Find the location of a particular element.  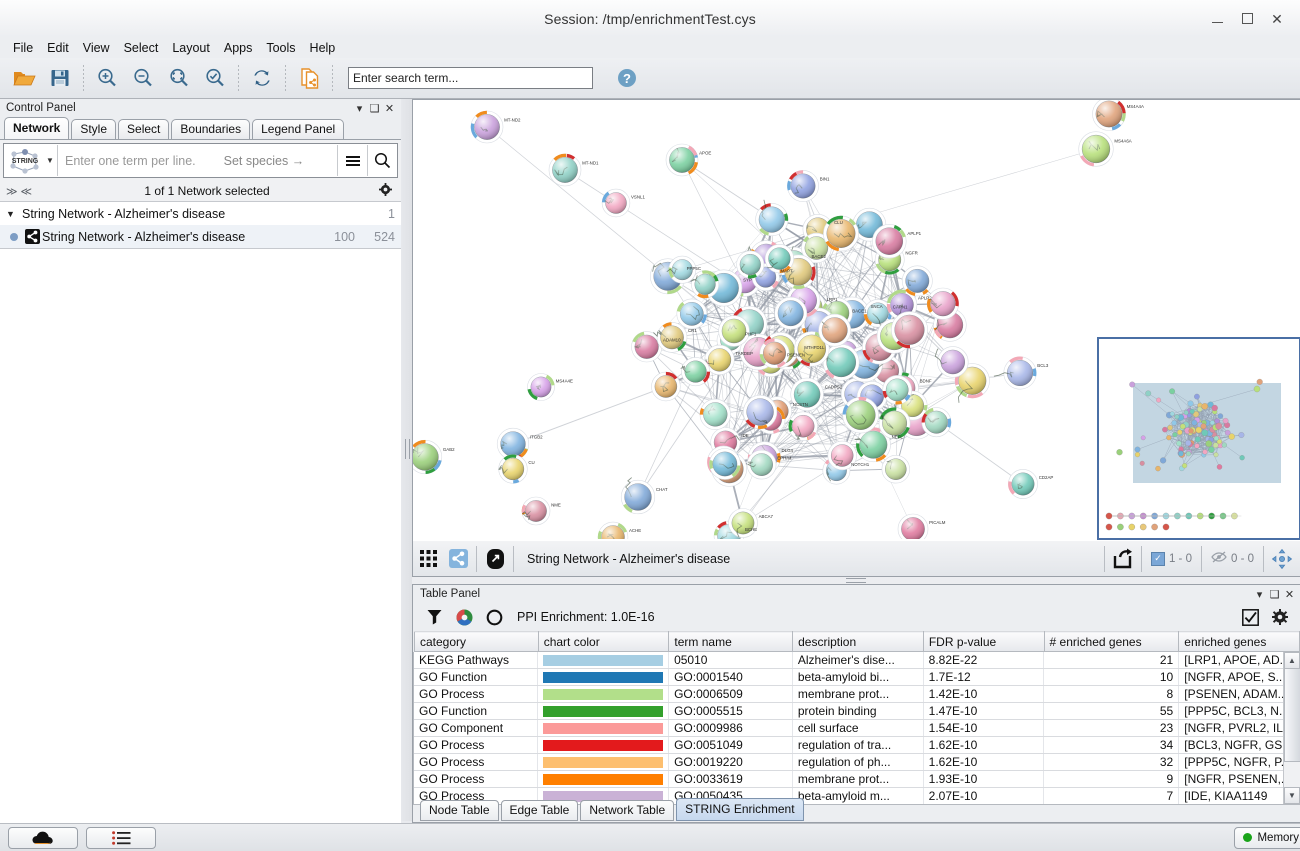

fit-content-icon is located at coordinates (1282, 559).